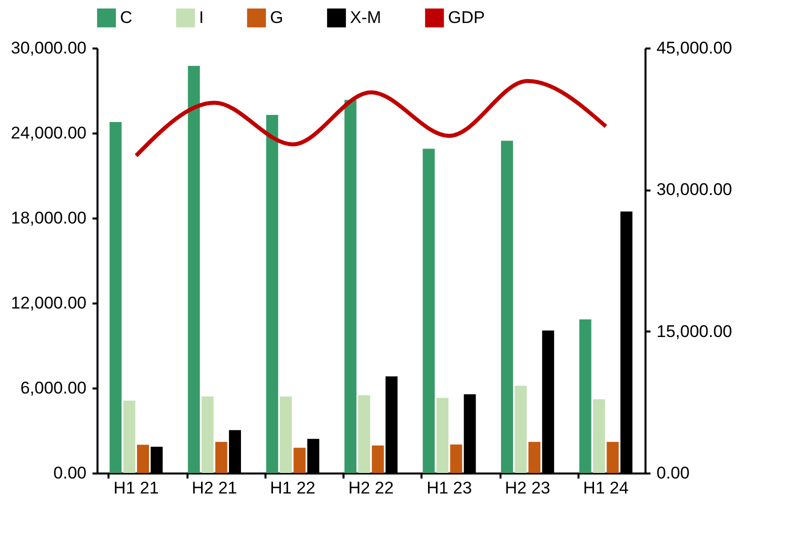 This screenshot has height=552, width=794. I want to click on y-tick-label: 24,000.00, so click(48, 133).